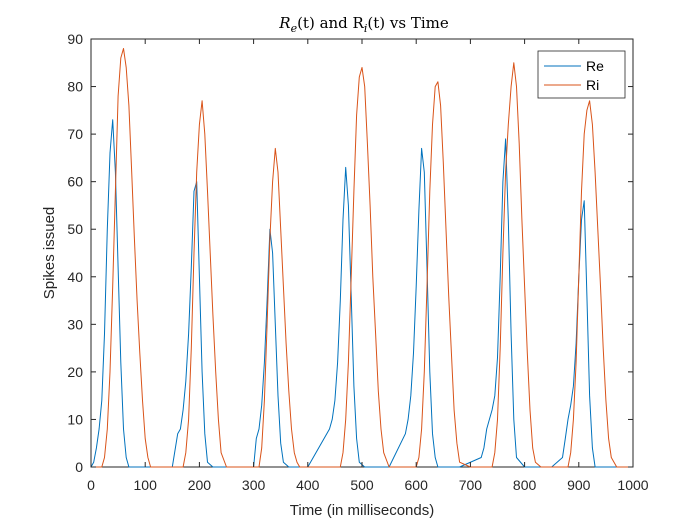  Describe the element at coordinates (632, 485) in the screenshot. I see `x-tick-label: 1000` at that location.